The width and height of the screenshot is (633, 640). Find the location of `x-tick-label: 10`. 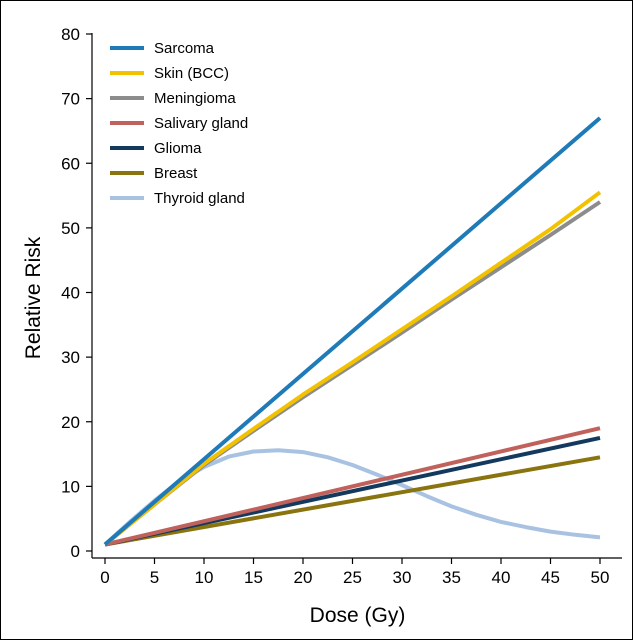

x-tick-label: 10 is located at coordinates (204, 577).